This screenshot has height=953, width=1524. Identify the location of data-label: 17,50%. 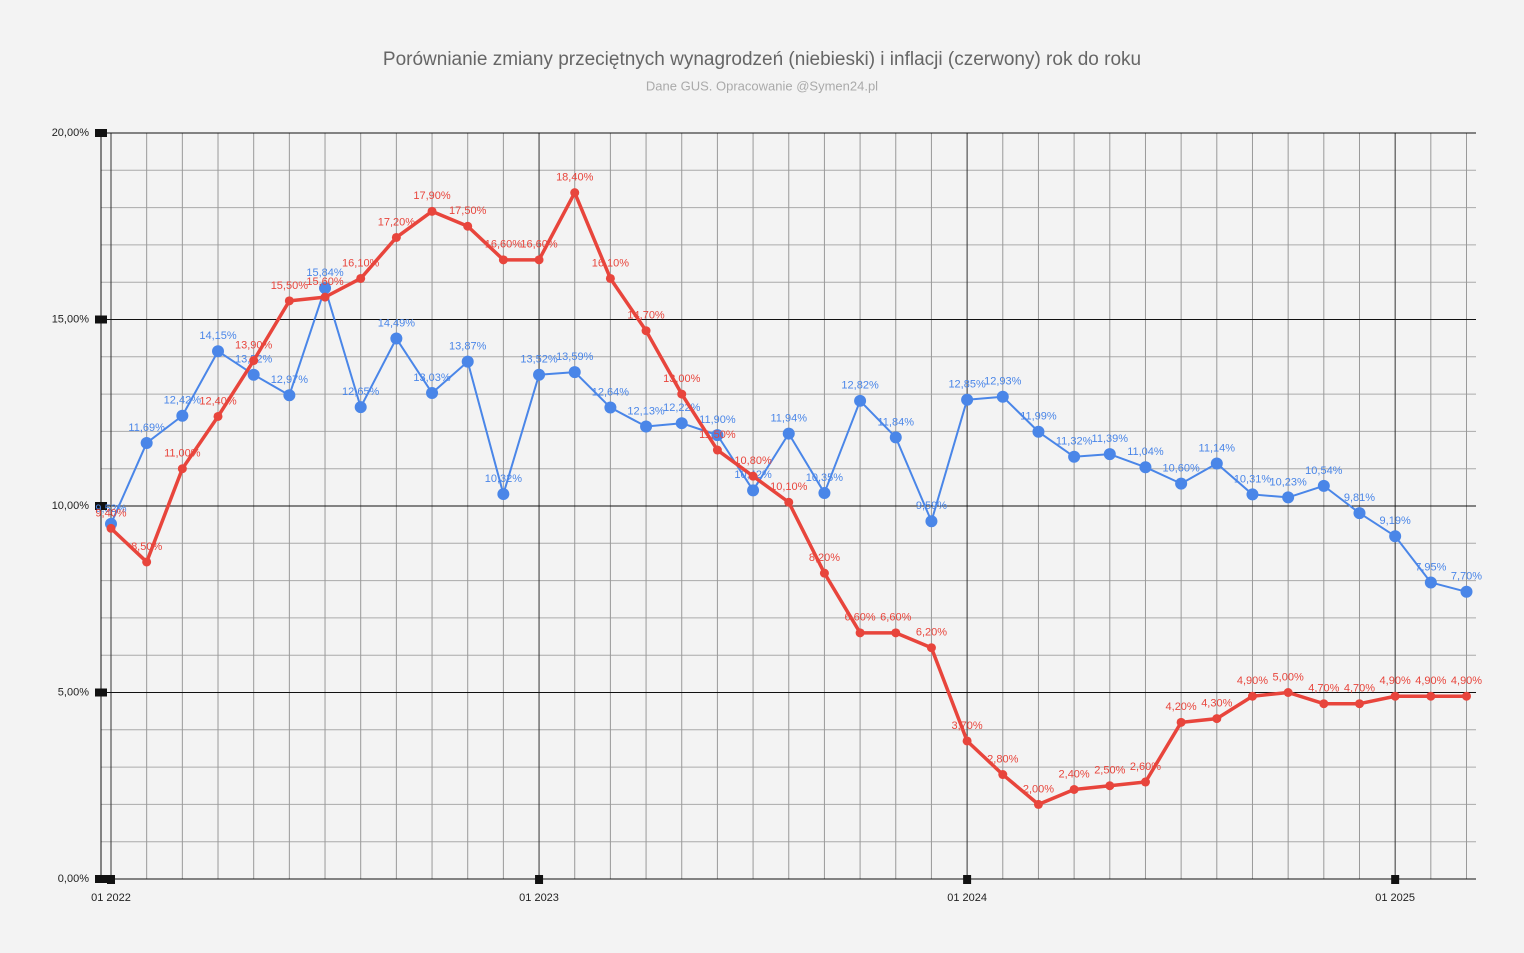
(468, 211).